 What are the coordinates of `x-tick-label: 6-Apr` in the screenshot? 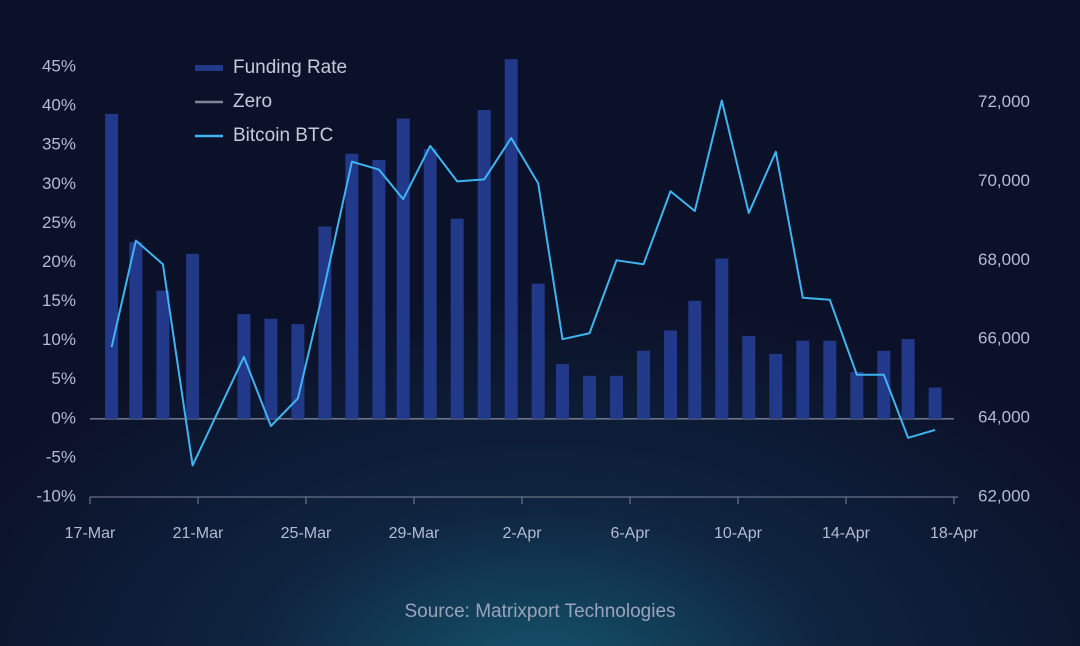 It's located at (630, 533).